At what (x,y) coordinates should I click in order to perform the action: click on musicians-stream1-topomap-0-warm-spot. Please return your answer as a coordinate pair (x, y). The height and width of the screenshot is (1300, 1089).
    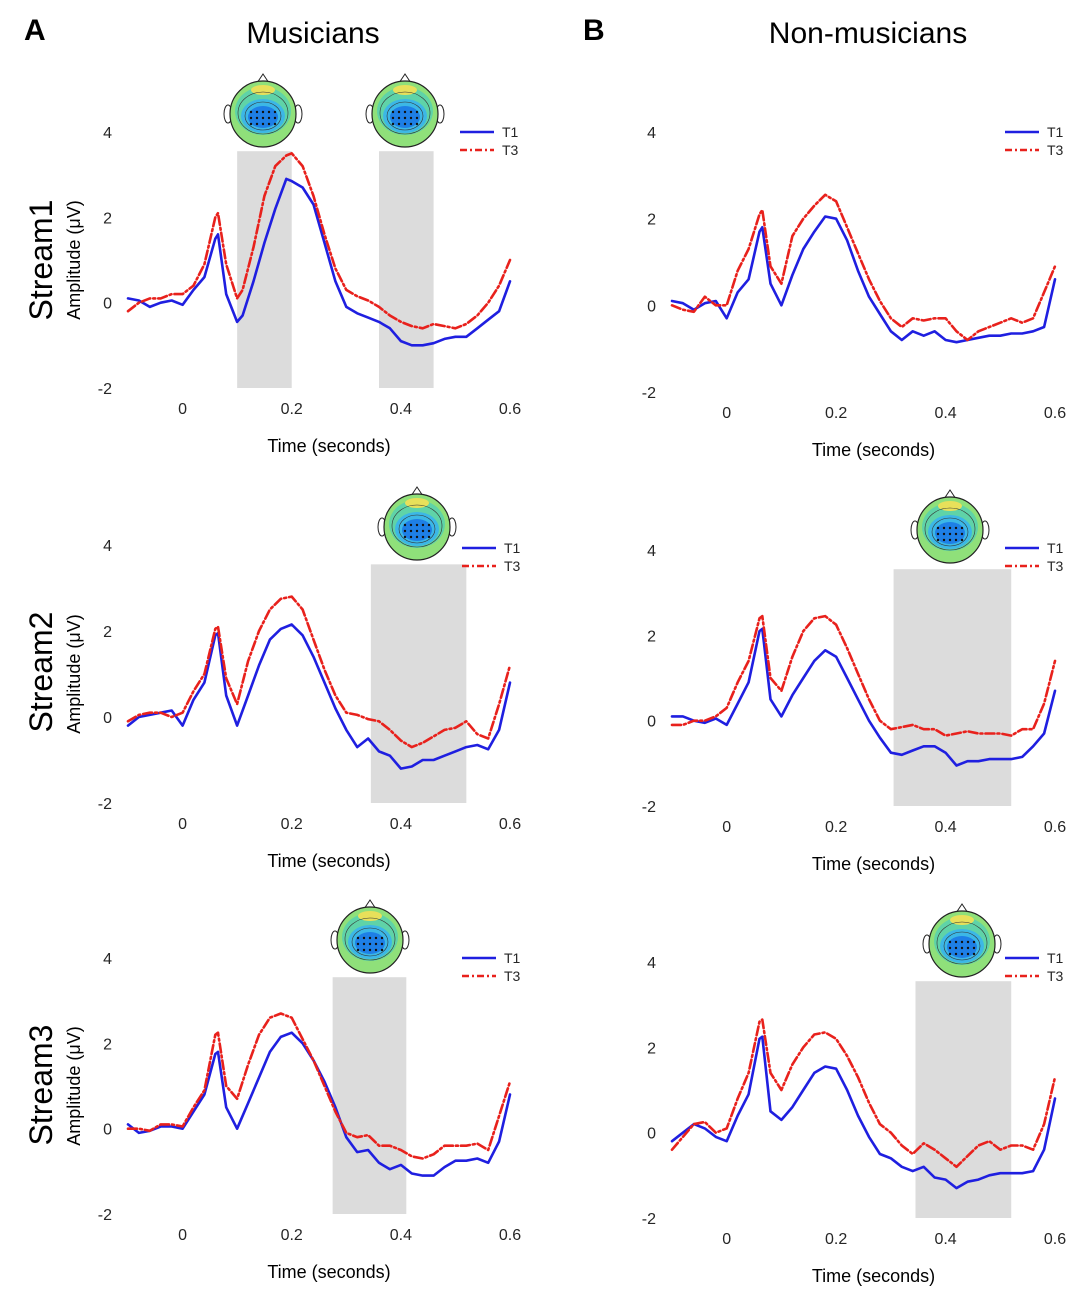
    Looking at the image, I should click on (263, 90).